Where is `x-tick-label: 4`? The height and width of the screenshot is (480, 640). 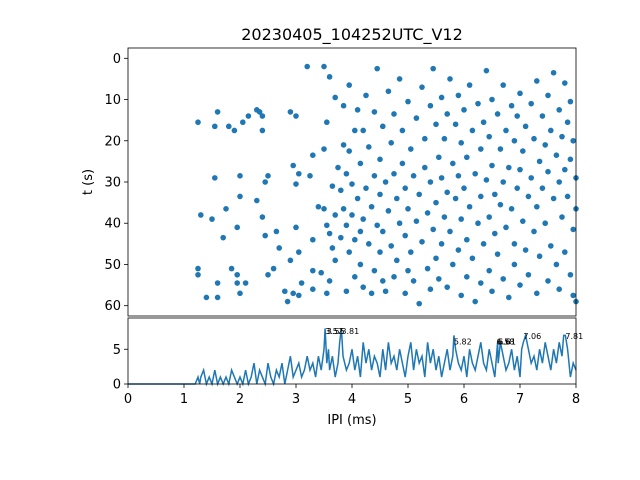
x-tick-label: 4 is located at coordinates (352, 399).